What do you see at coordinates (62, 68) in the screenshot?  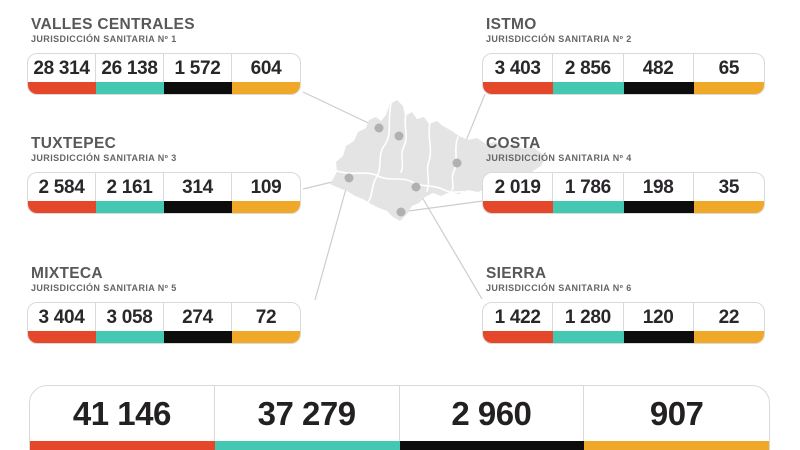 I see `stat-value: 28 314` at bounding box center [62, 68].